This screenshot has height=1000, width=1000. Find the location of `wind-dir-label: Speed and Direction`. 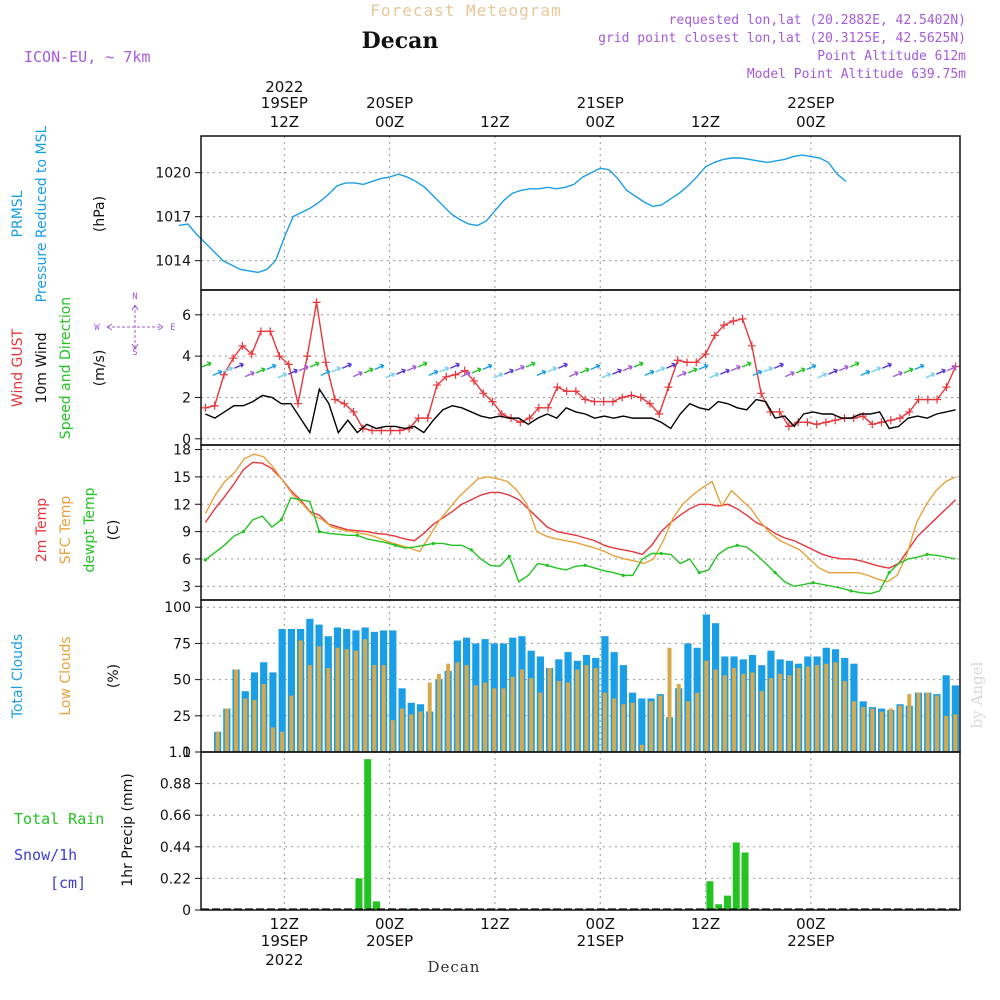

wind-dir-label: Speed and Direction is located at coordinates (66, 368).